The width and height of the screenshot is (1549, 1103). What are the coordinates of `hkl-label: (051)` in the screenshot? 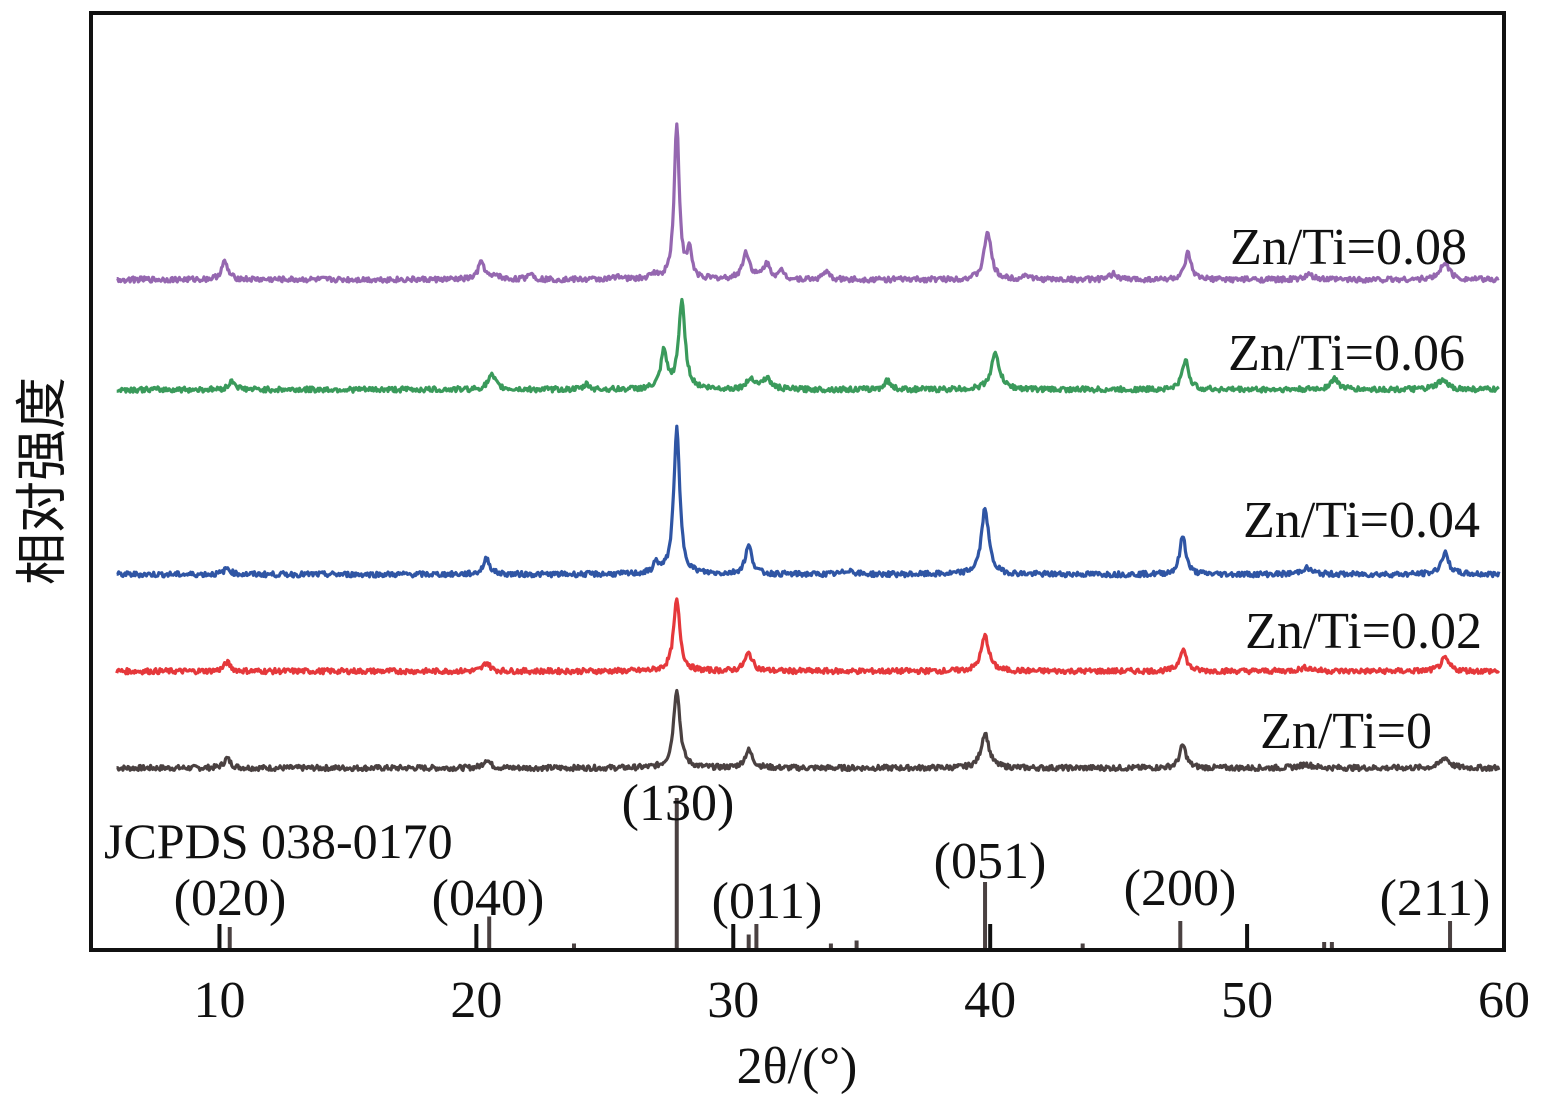 It's located at (990, 861).